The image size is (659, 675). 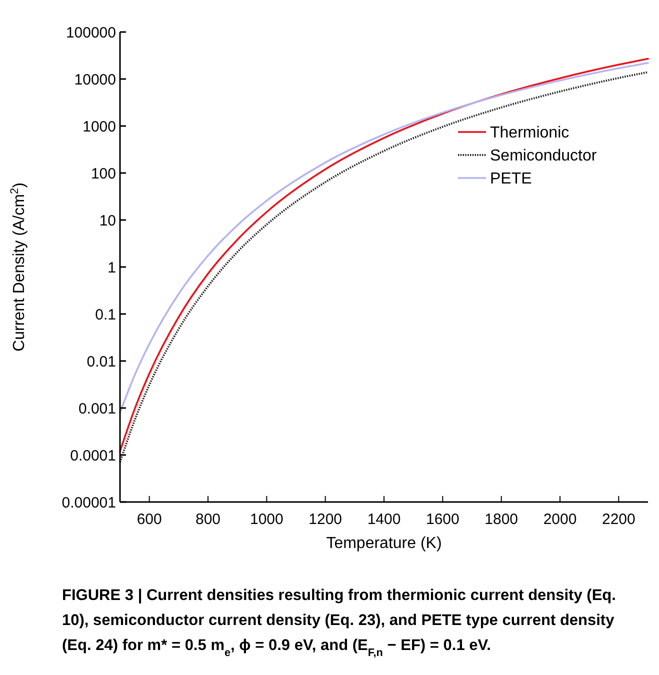 What do you see at coordinates (530, 133) in the screenshot?
I see `legend-label: Thermionic` at bounding box center [530, 133].